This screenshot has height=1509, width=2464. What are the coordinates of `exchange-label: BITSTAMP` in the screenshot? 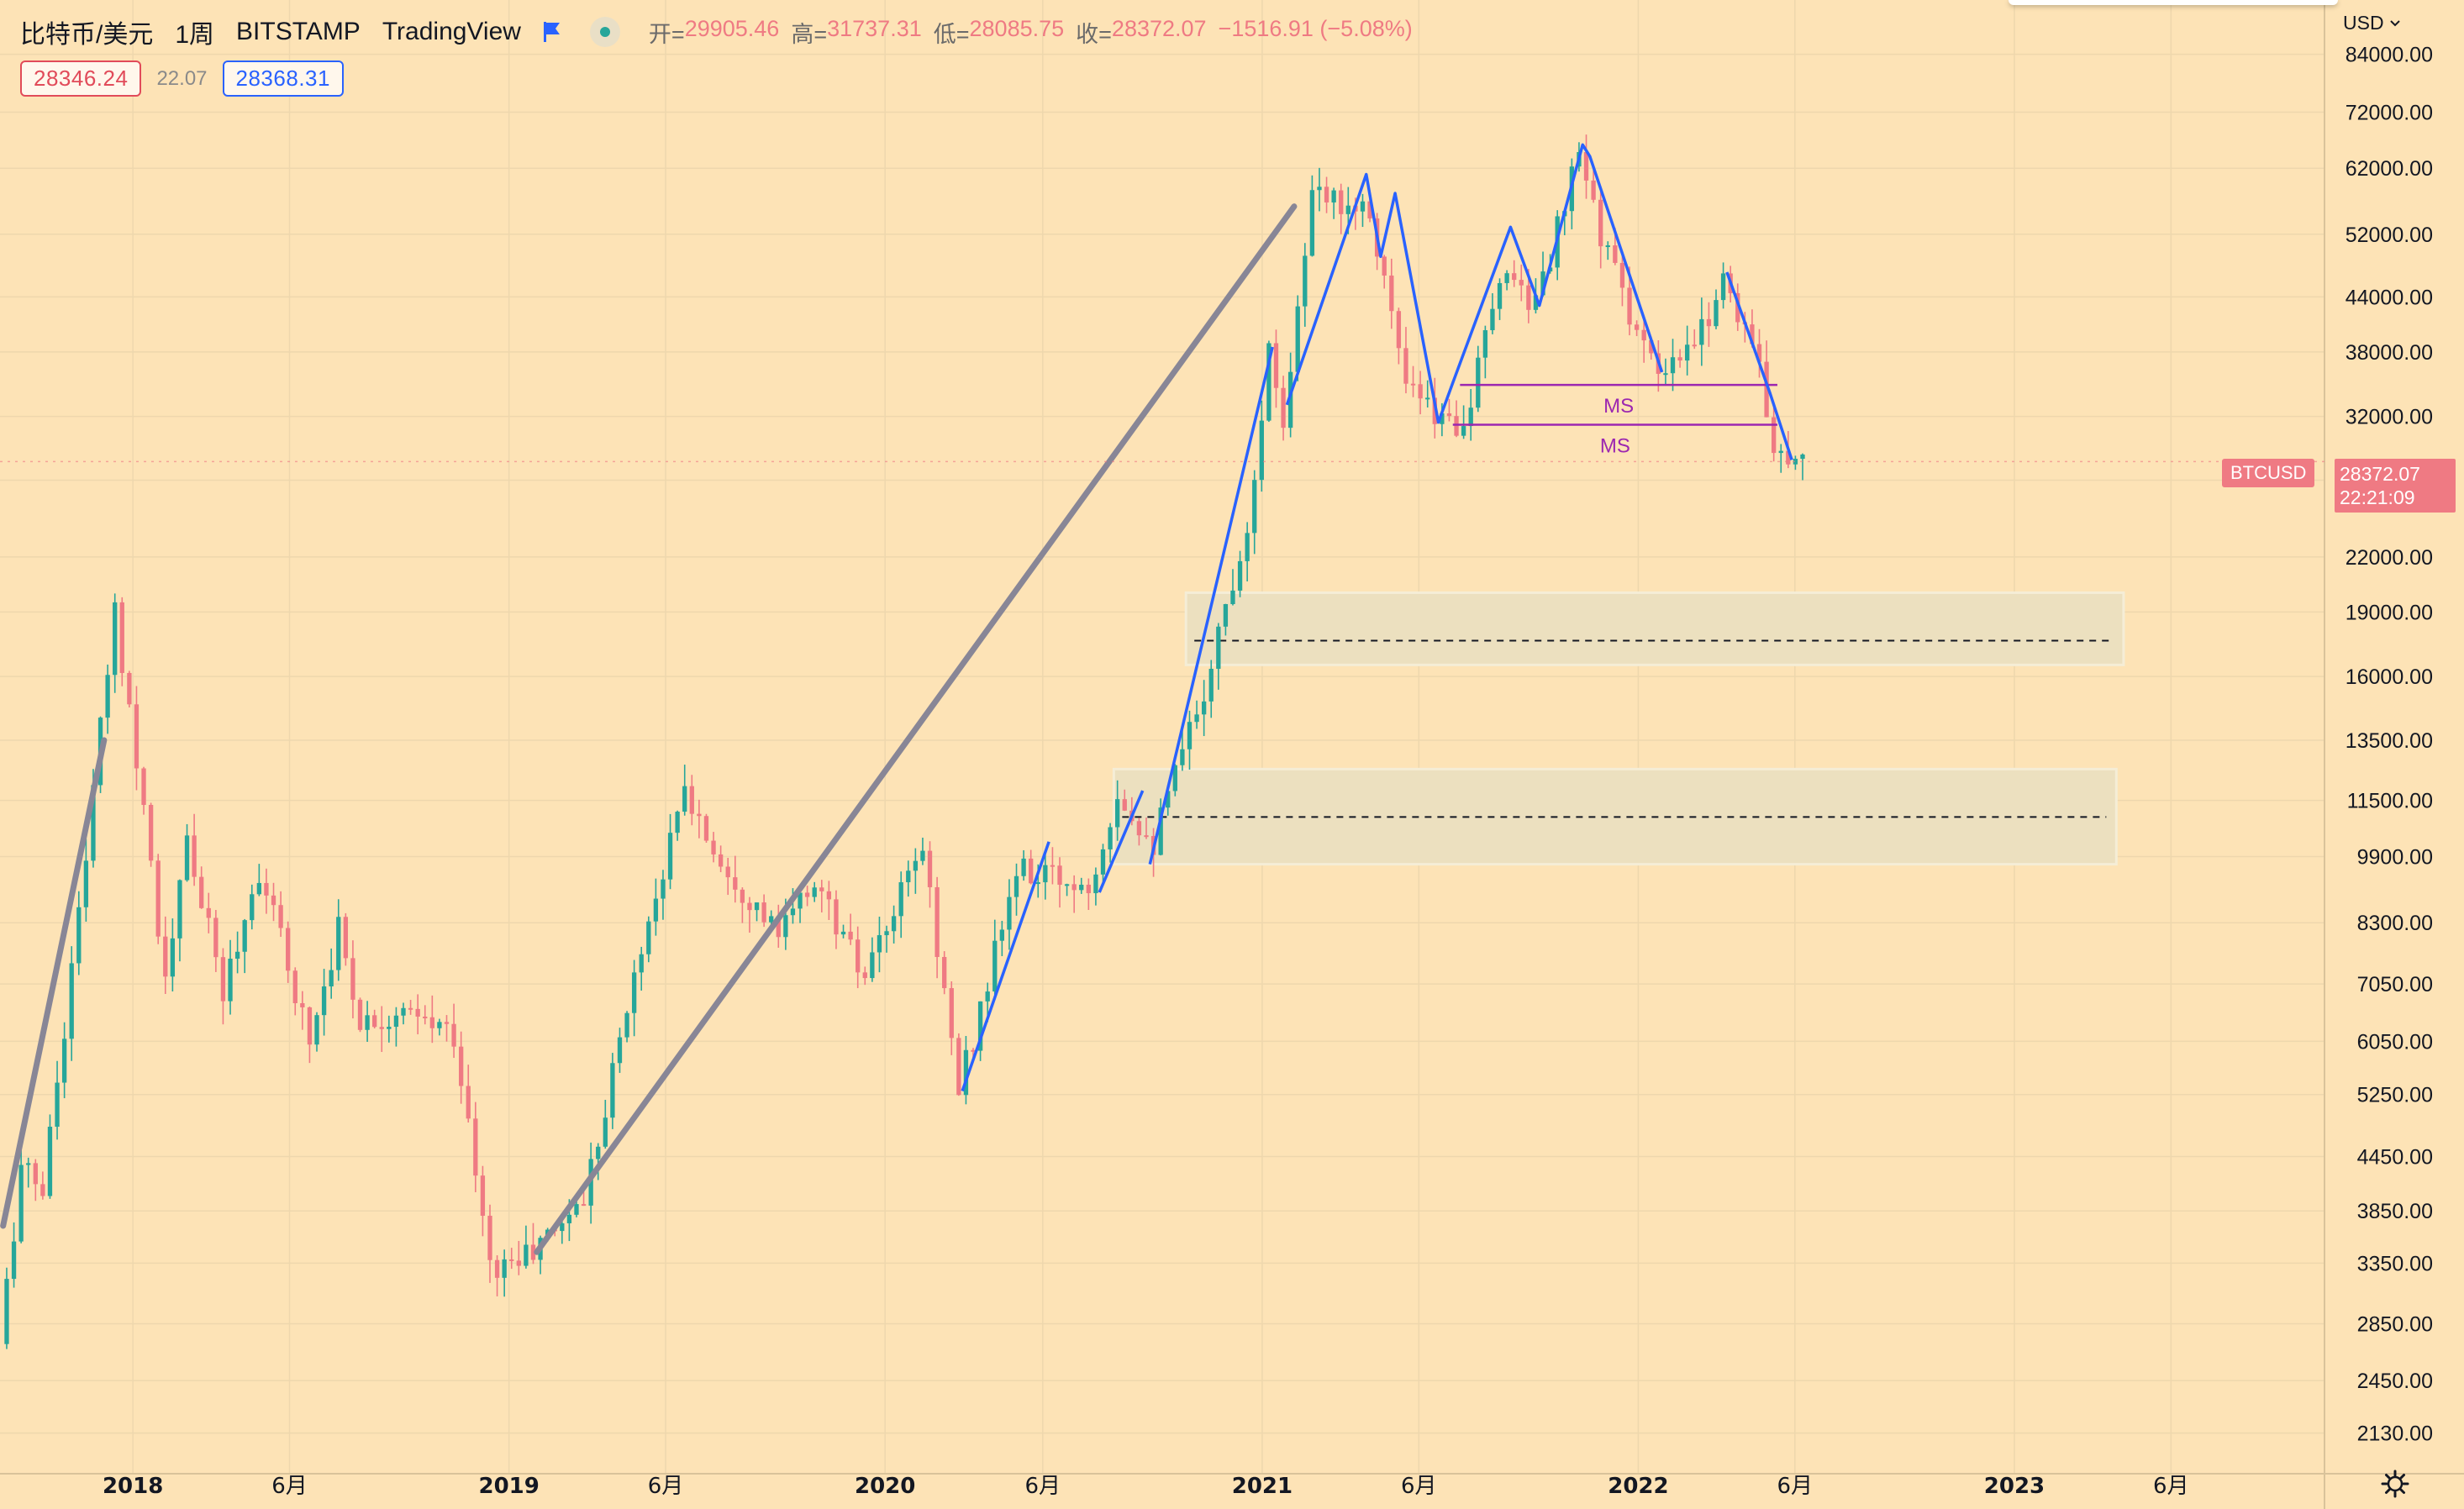 It's located at (298, 31).